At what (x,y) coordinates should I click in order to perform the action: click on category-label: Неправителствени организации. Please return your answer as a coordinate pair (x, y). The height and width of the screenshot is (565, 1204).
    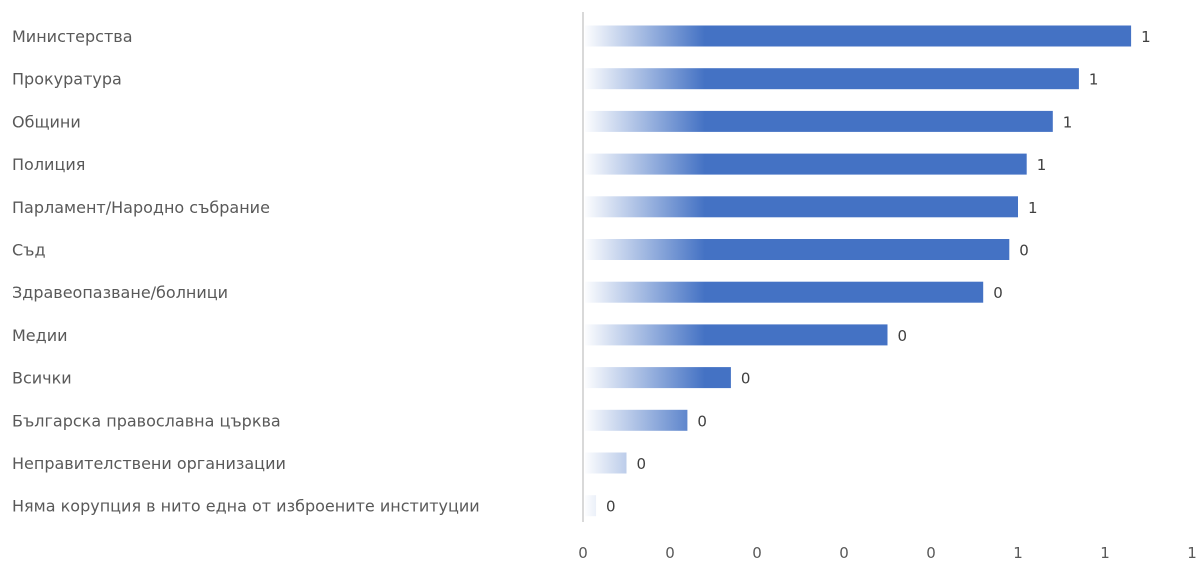
    Looking at the image, I should click on (149, 463).